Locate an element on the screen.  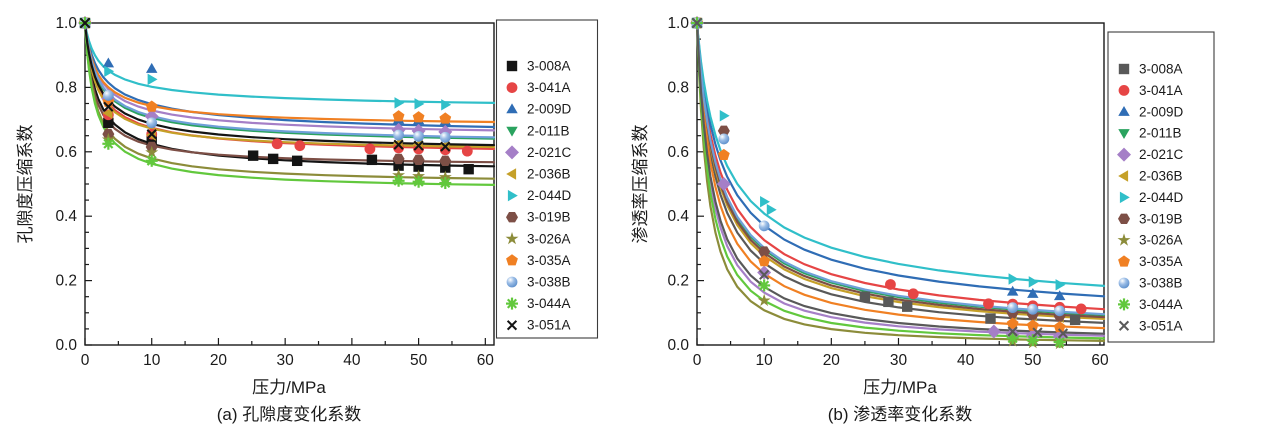
legend-label: 2-009D is located at coordinates (1161, 111).